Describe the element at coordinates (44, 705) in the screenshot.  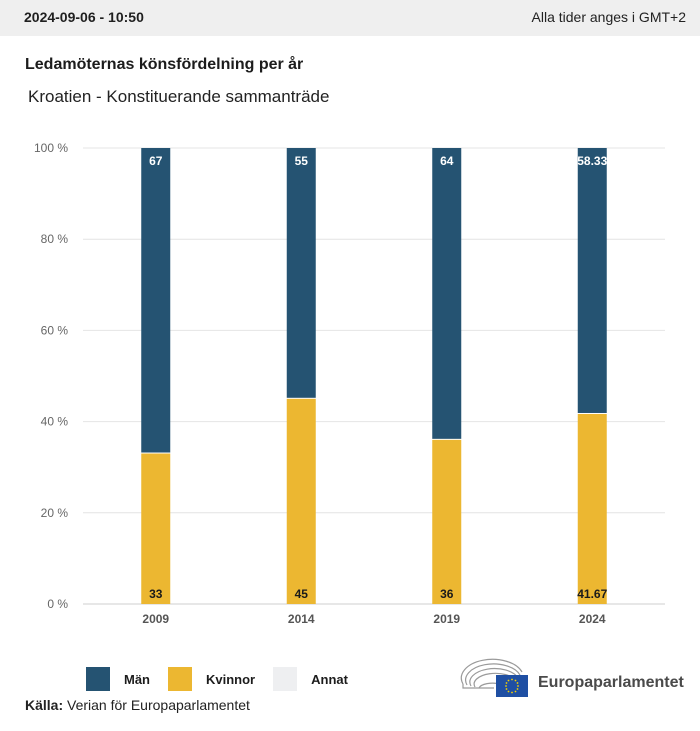
I see `source-label: Källa:` at that location.